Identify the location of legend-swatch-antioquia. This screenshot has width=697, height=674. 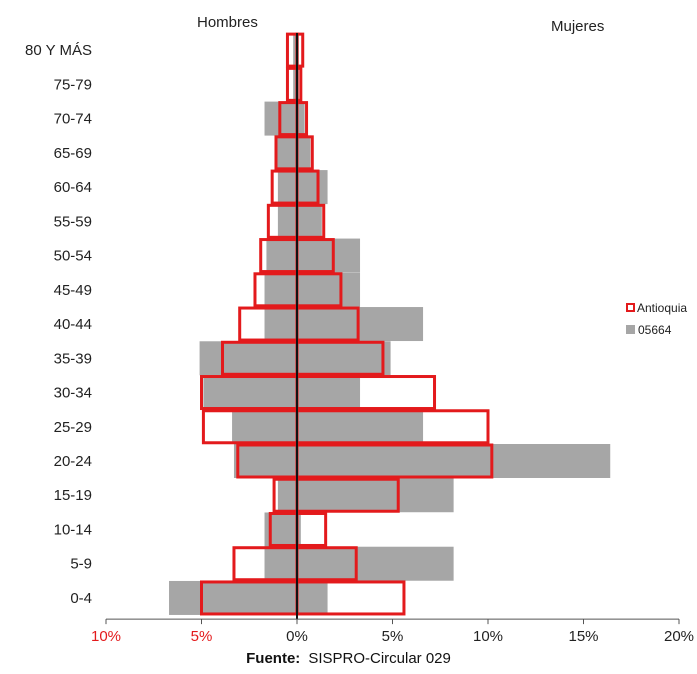
(630, 307).